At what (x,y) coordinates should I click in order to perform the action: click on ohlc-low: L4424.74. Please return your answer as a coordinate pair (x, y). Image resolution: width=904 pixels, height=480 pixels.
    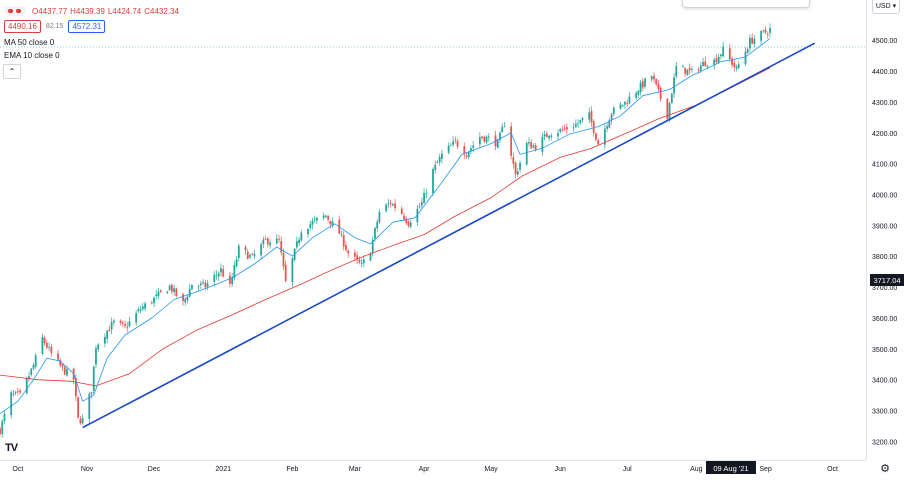
    Looking at the image, I should click on (124, 11).